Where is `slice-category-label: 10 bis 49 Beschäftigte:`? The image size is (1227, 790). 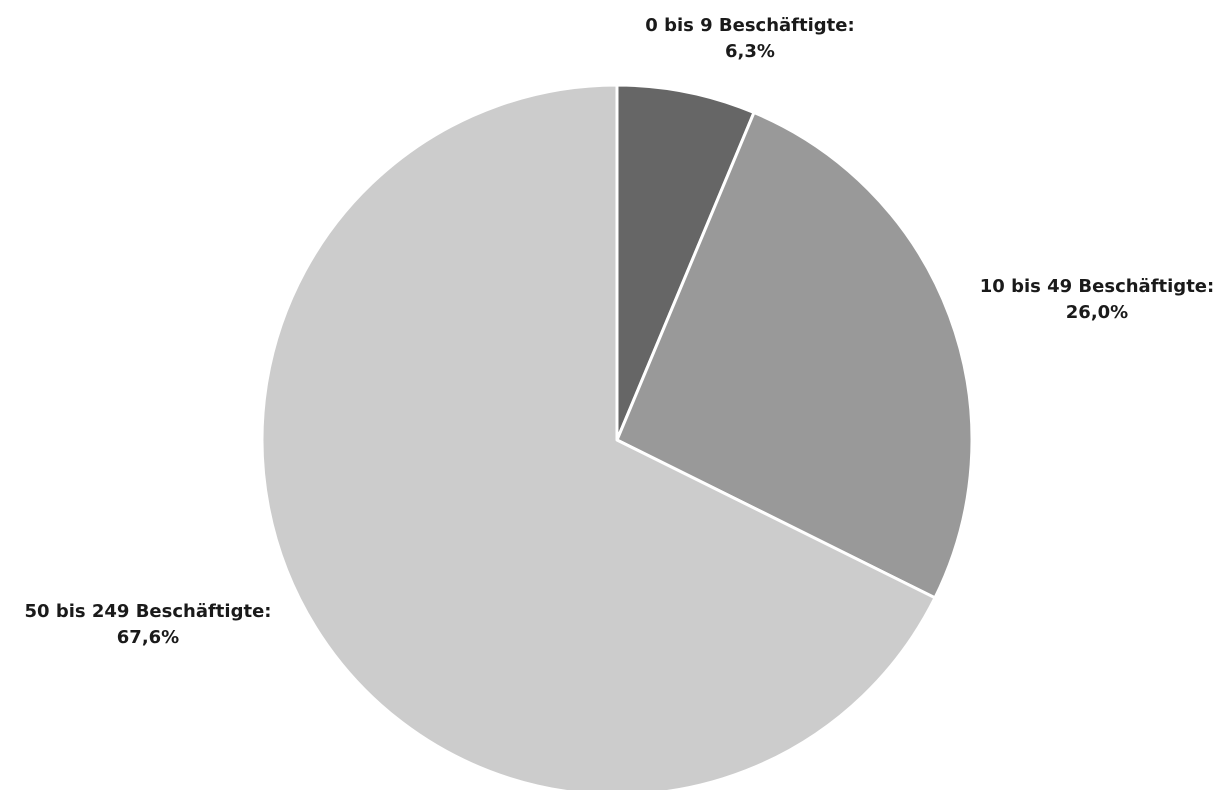 slice-category-label: 10 bis 49 Beschäftigte: is located at coordinates (1097, 286).